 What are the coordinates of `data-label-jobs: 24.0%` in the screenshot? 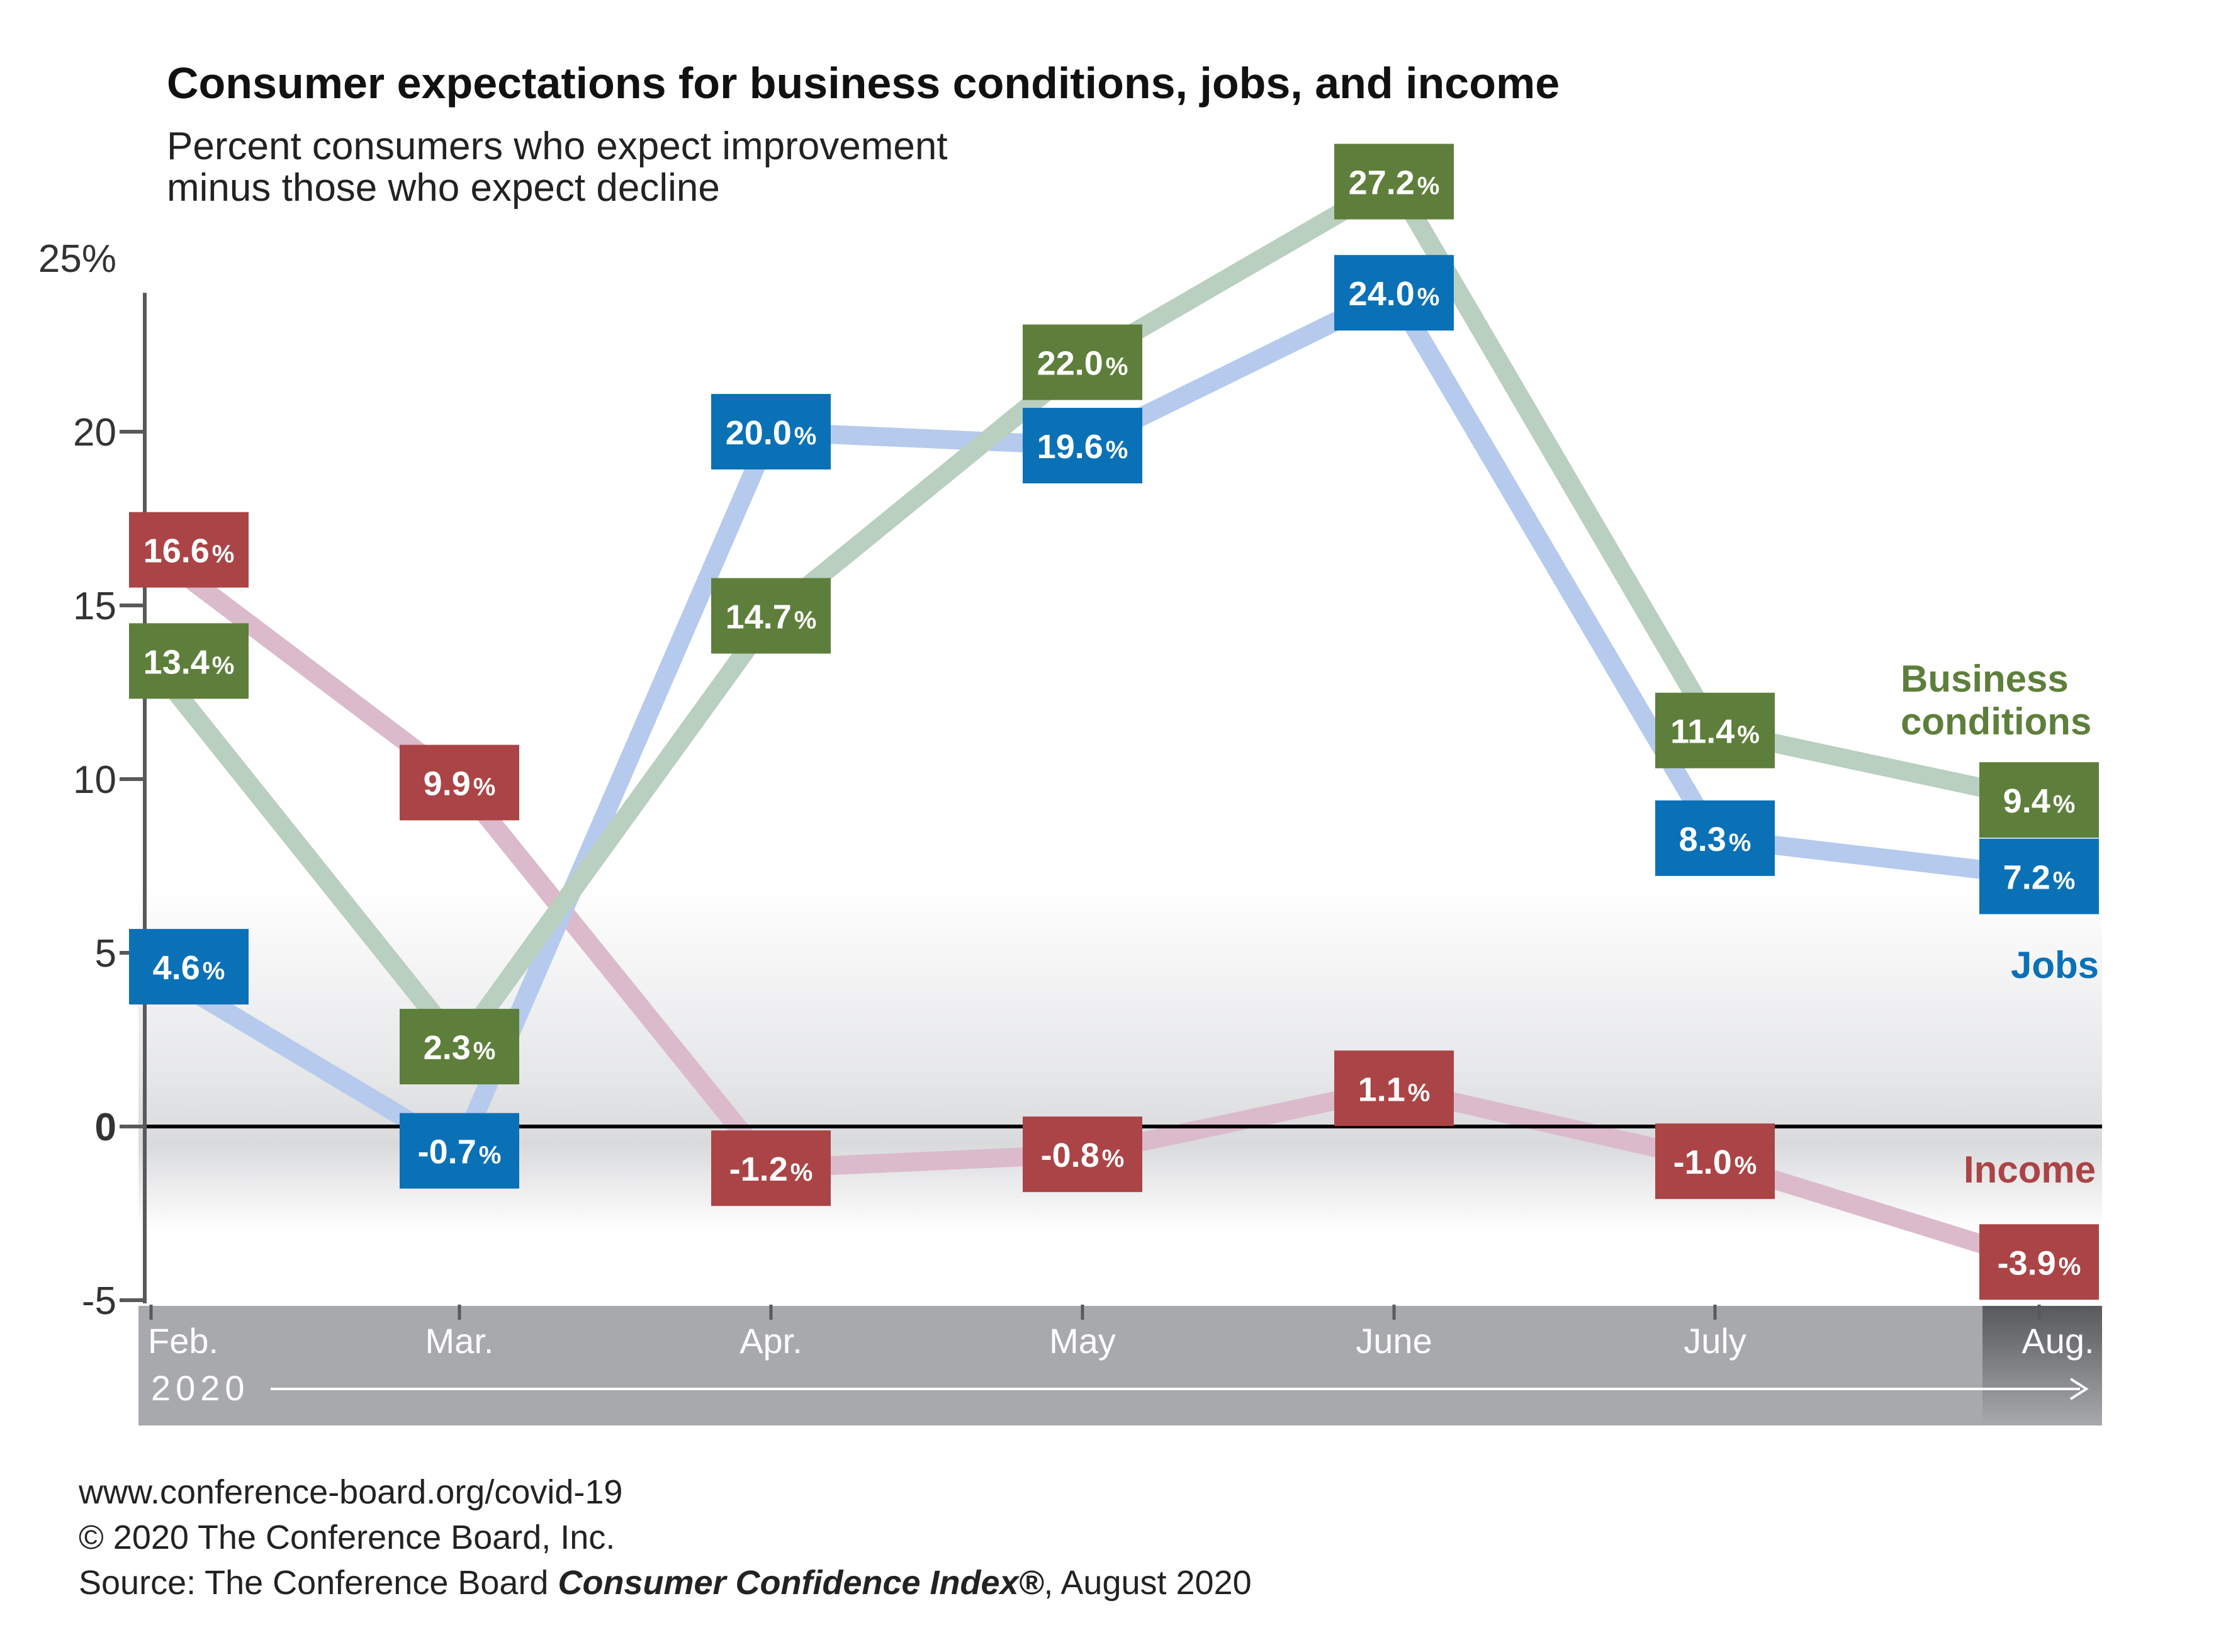 It's located at (1394, 293).